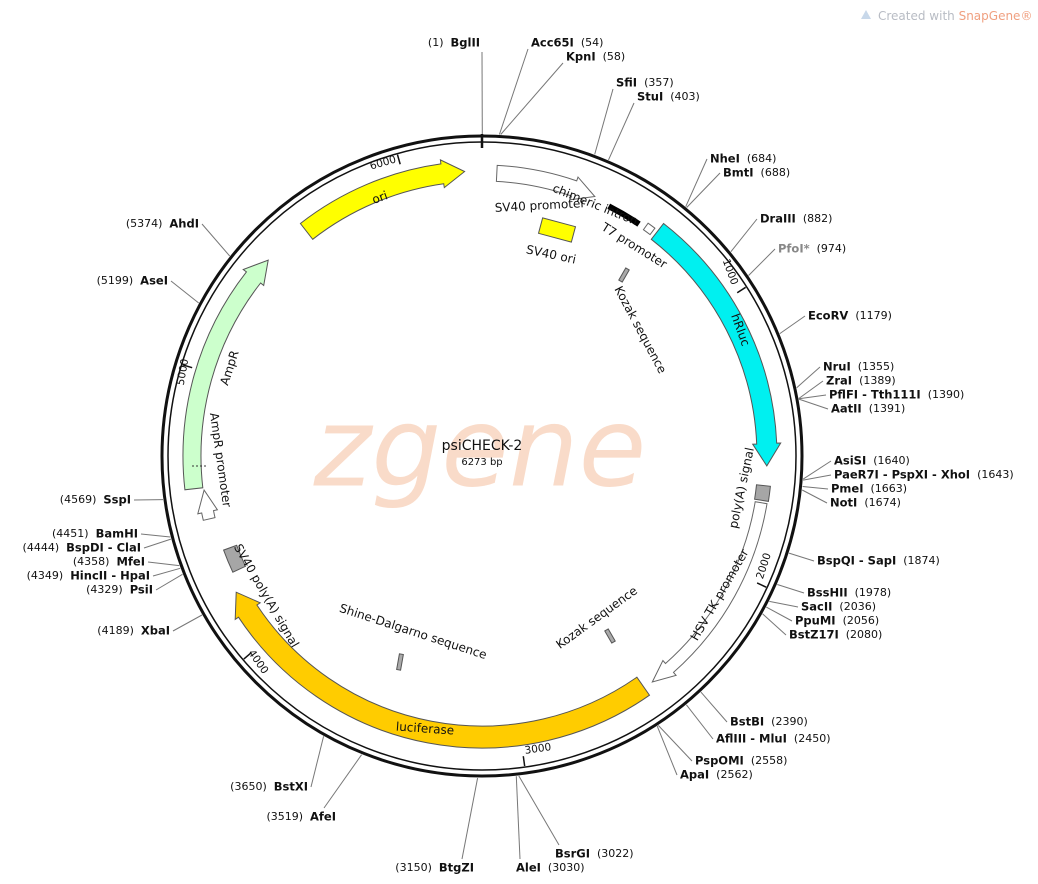 Image resolution: width=1038 pixels, height=884 pixels. Describe the element at coordinates (812, 738) in the screenshot. I see `site-position: (2450)` at that location.